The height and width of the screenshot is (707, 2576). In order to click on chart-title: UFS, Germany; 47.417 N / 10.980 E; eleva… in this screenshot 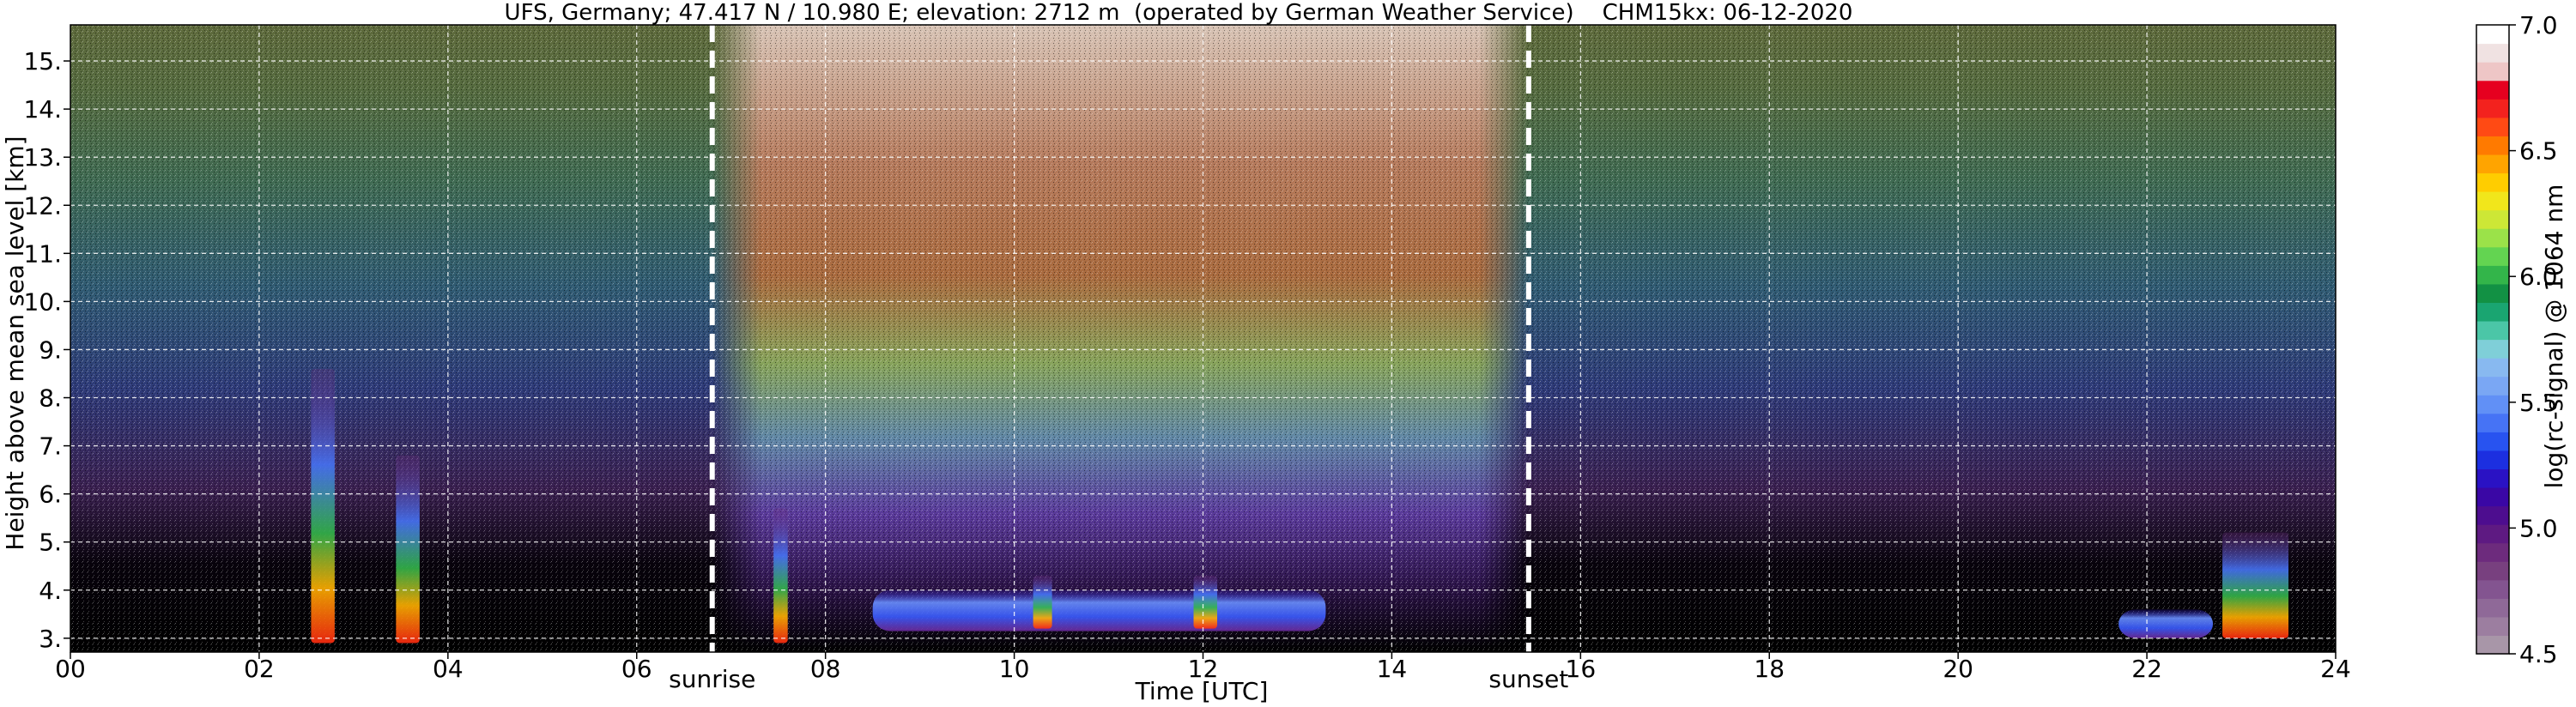, I will do `click(1179, 13)`.